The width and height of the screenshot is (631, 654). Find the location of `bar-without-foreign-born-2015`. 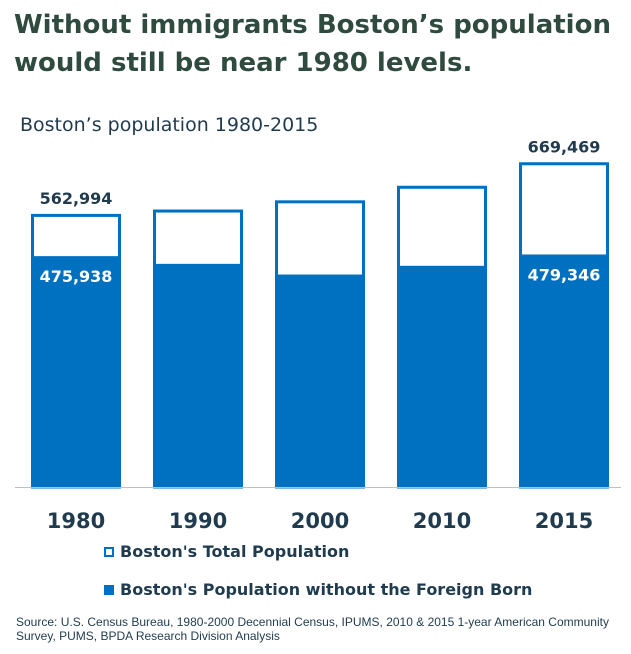

bar-without-foreign-born-2015 is located at coordinates (564, 370).